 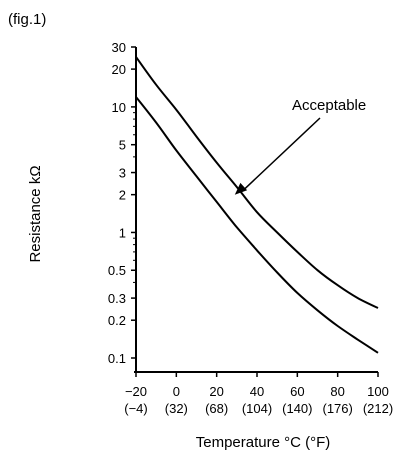 I want to click on x-tick-label-celsius: −20, so click(x=136, y=391).